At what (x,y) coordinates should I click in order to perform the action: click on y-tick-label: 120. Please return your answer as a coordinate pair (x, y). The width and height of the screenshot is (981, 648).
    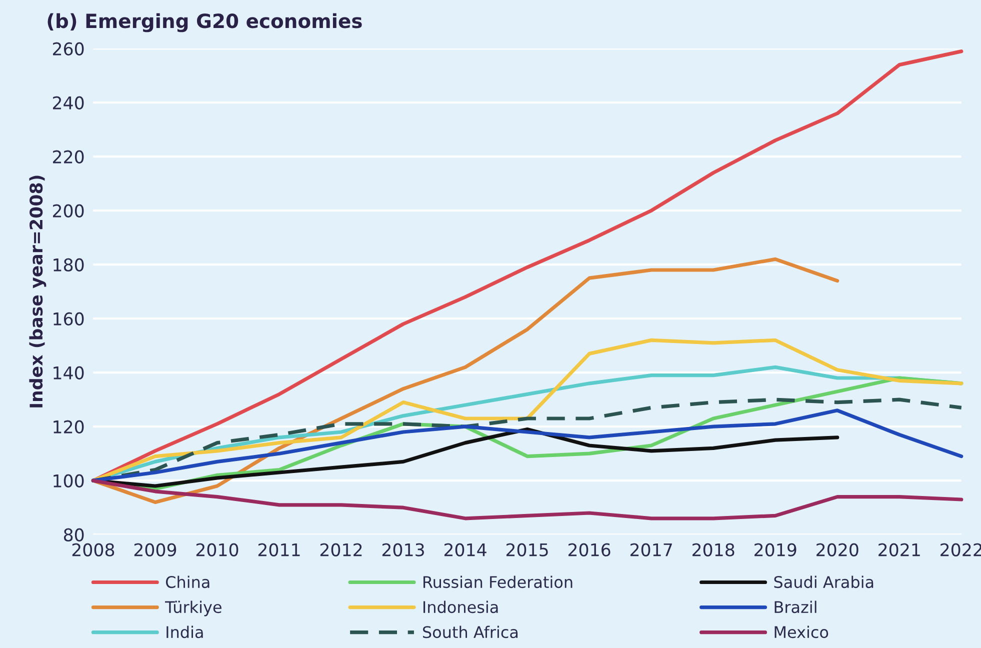
    Looking at the image, I should click on (69, 427).